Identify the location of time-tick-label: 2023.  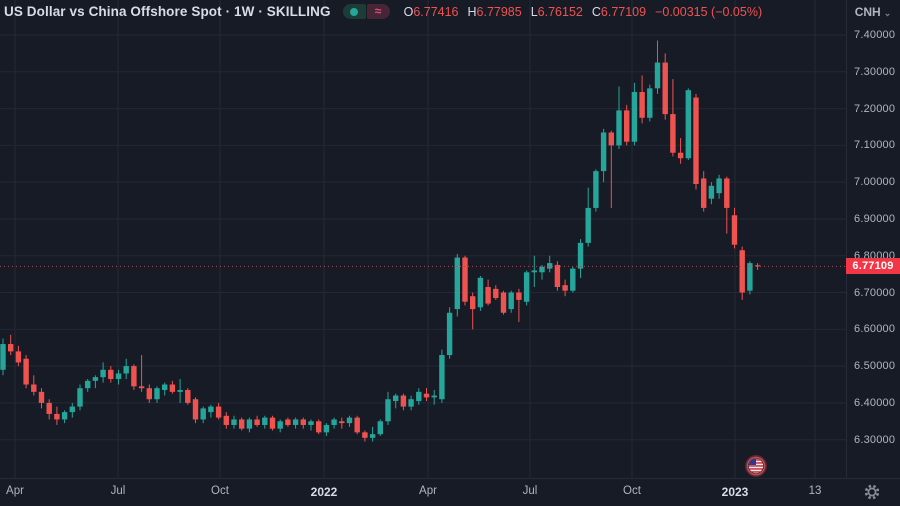
(735, 492).